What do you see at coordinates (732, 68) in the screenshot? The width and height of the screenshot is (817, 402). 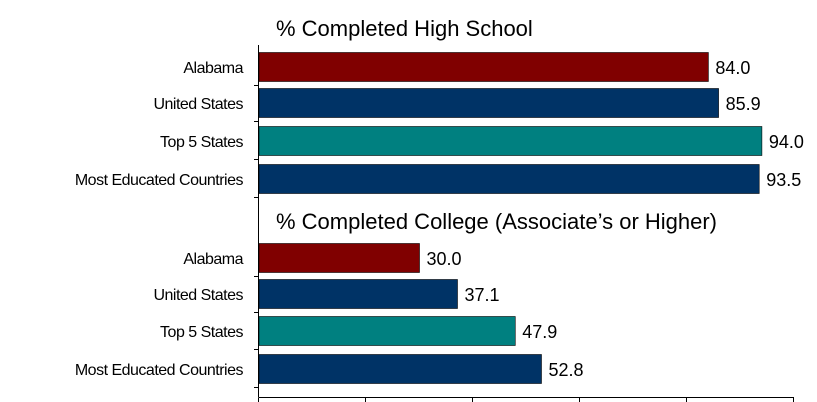 I see `value-label-alabama-1: 84.0` at bounding box center [732, 68].